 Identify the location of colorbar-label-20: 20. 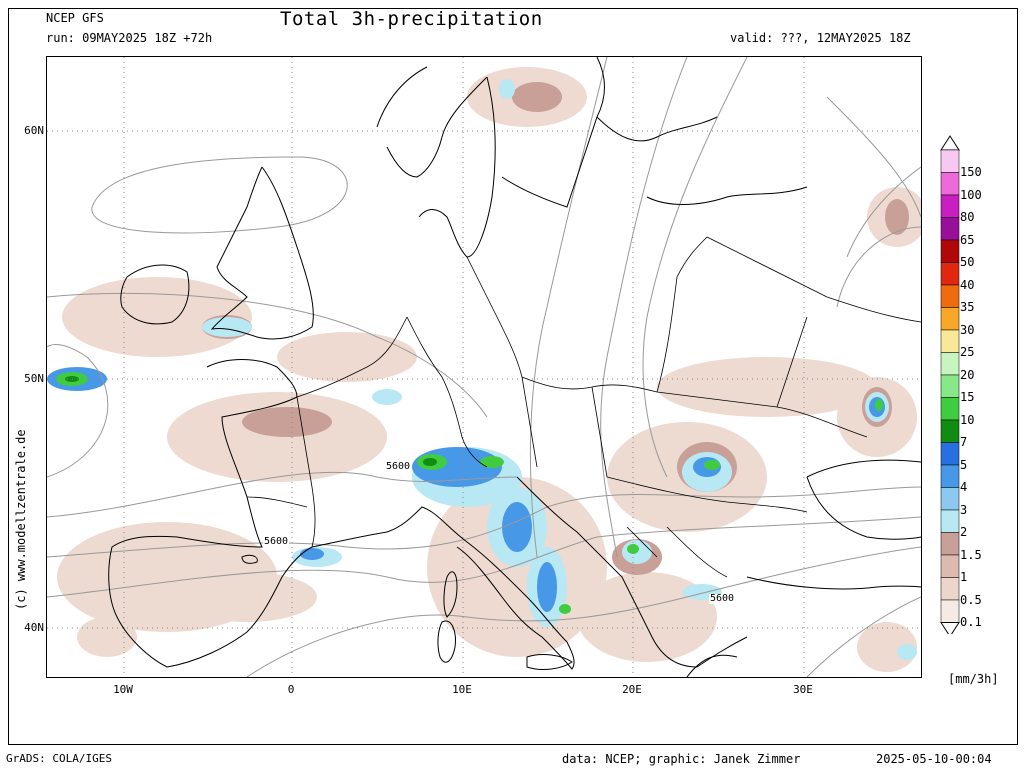
(967, 374).